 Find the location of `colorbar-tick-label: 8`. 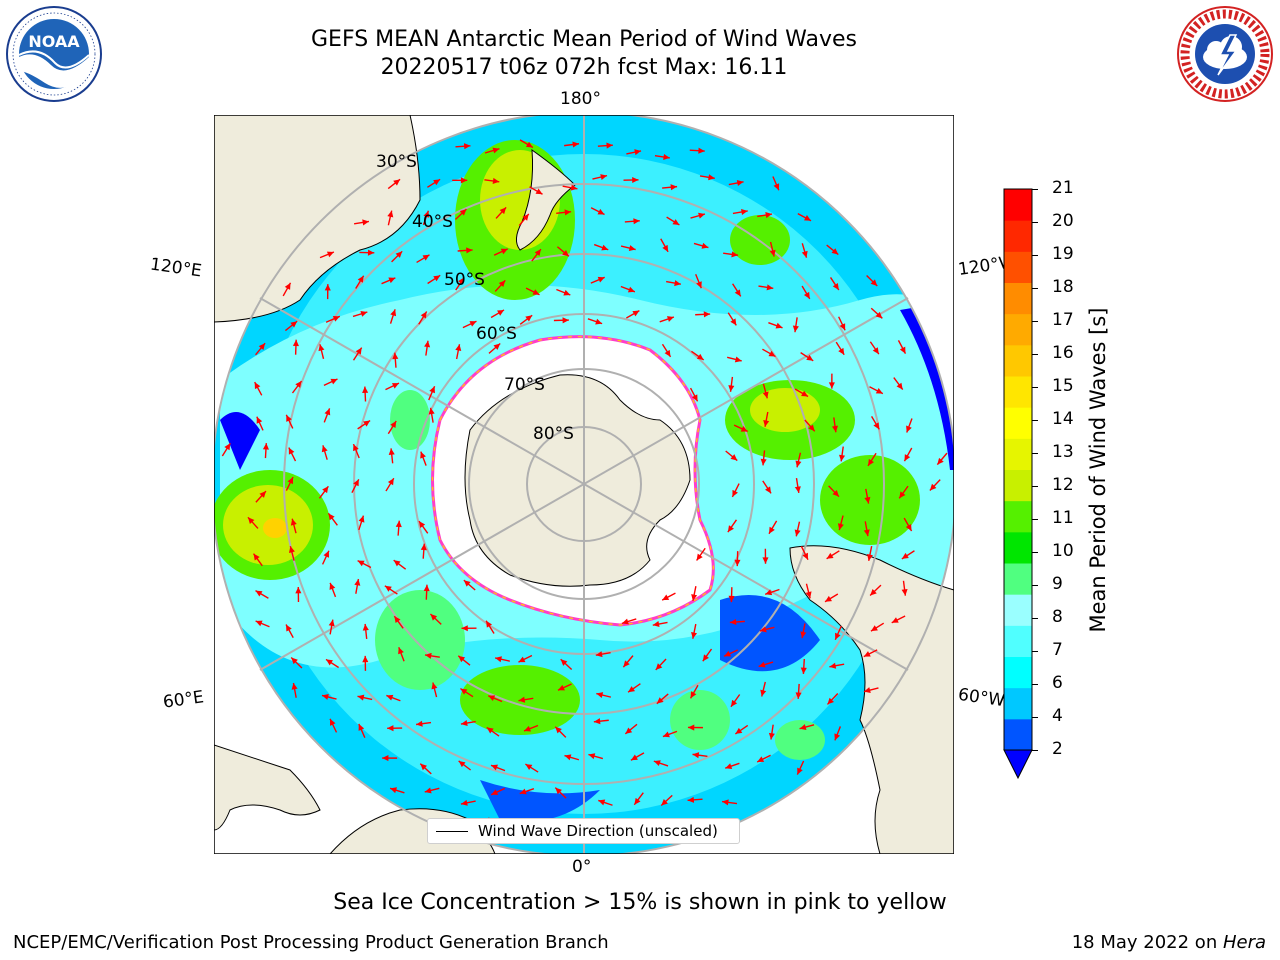

colorbar-tick-label: 8 is located at coordinates (1057, 617).